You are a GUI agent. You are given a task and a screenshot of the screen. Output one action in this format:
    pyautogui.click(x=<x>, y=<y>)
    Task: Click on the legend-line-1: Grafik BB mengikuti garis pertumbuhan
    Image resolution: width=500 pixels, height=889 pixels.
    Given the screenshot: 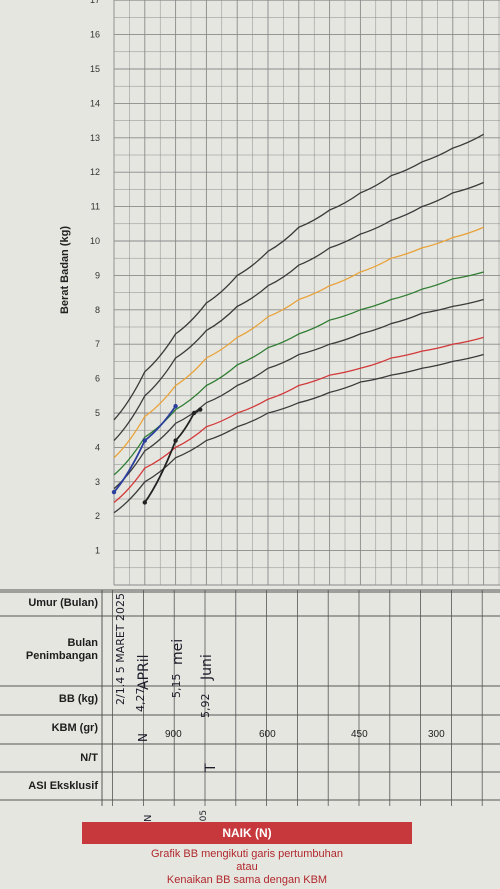 What is the action you would take?
    pyautogui.click(x=247, y=854)
    